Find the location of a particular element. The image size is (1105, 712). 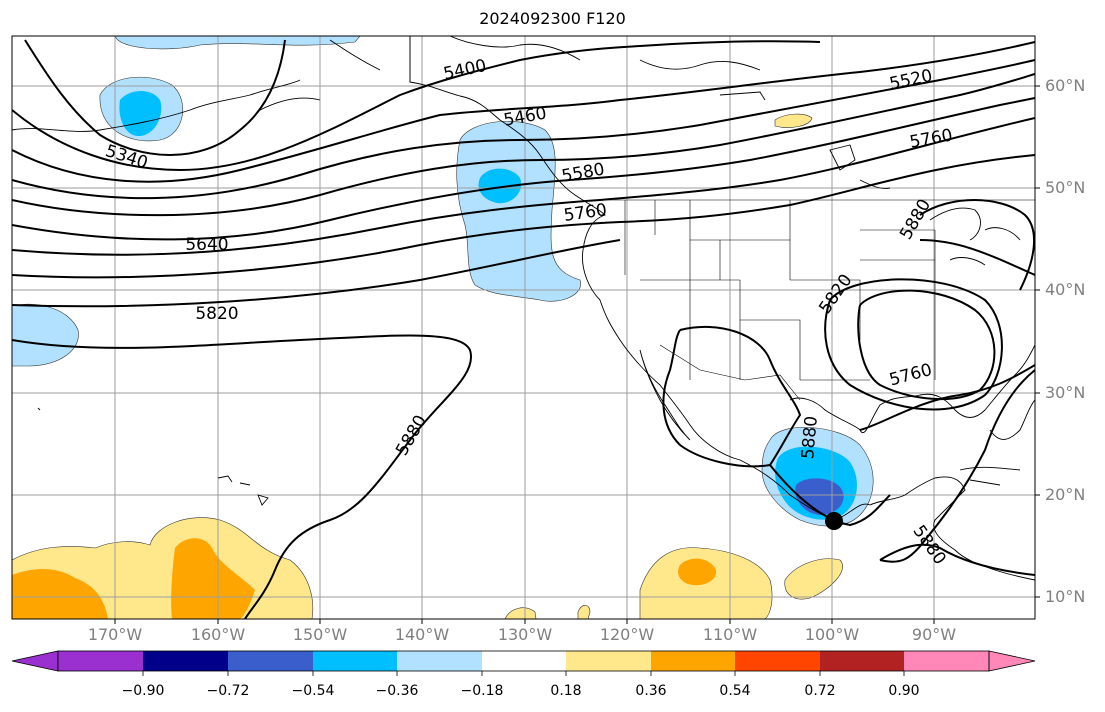

colorbar-tick-label: −0.90 is located at coordinates (143, 691).